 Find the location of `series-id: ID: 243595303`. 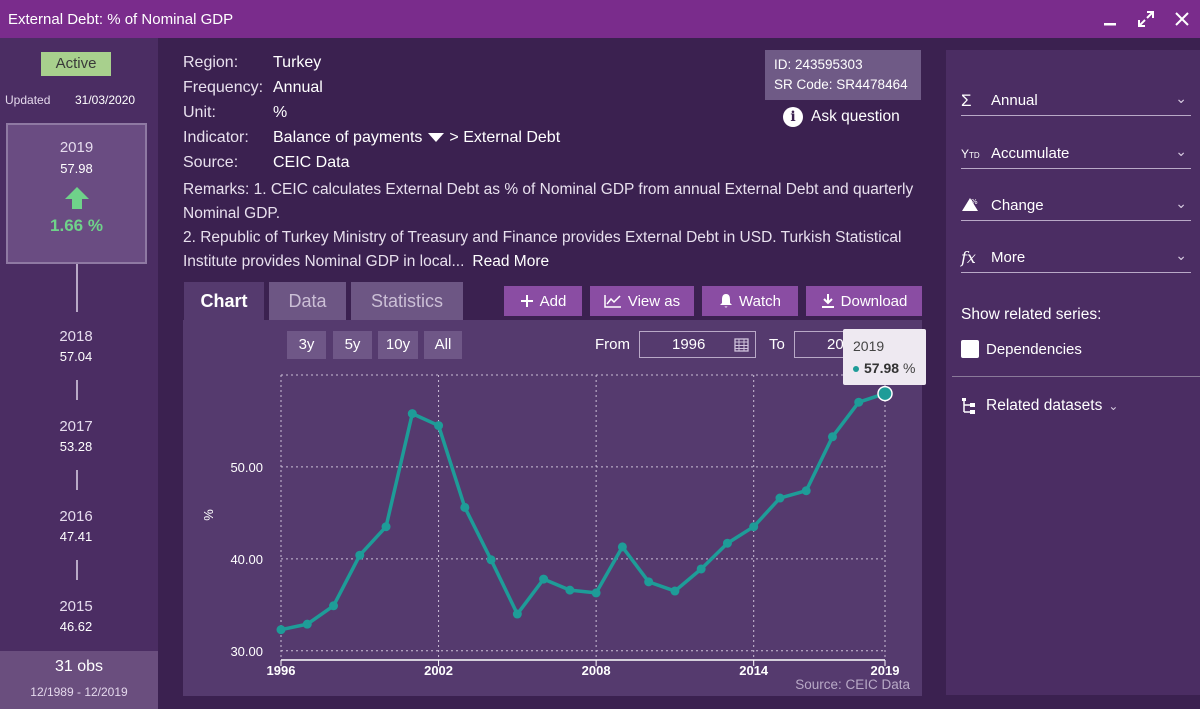

series-id: ID: 243595303 is located at coordinates (818, 64).